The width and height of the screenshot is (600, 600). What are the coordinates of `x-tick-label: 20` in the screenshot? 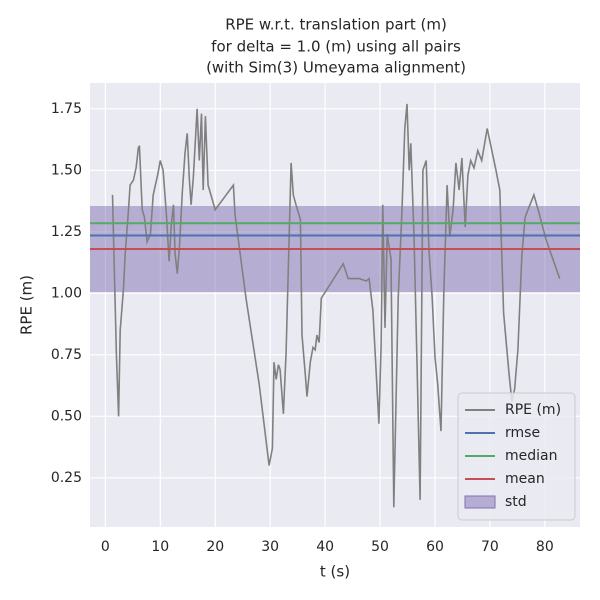 It's located at (215, 547).